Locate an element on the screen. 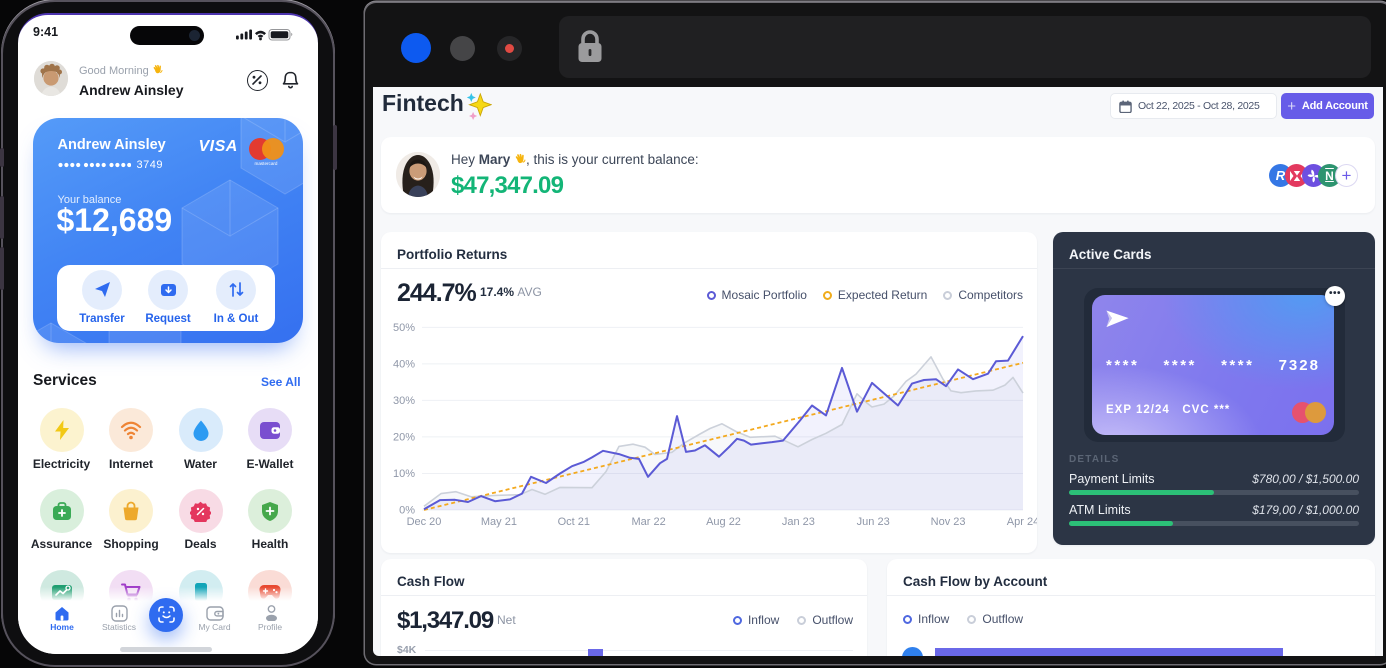 This screenshot has height=668, width=1386. svg-text: 40% is located at coordinates (404, 364).